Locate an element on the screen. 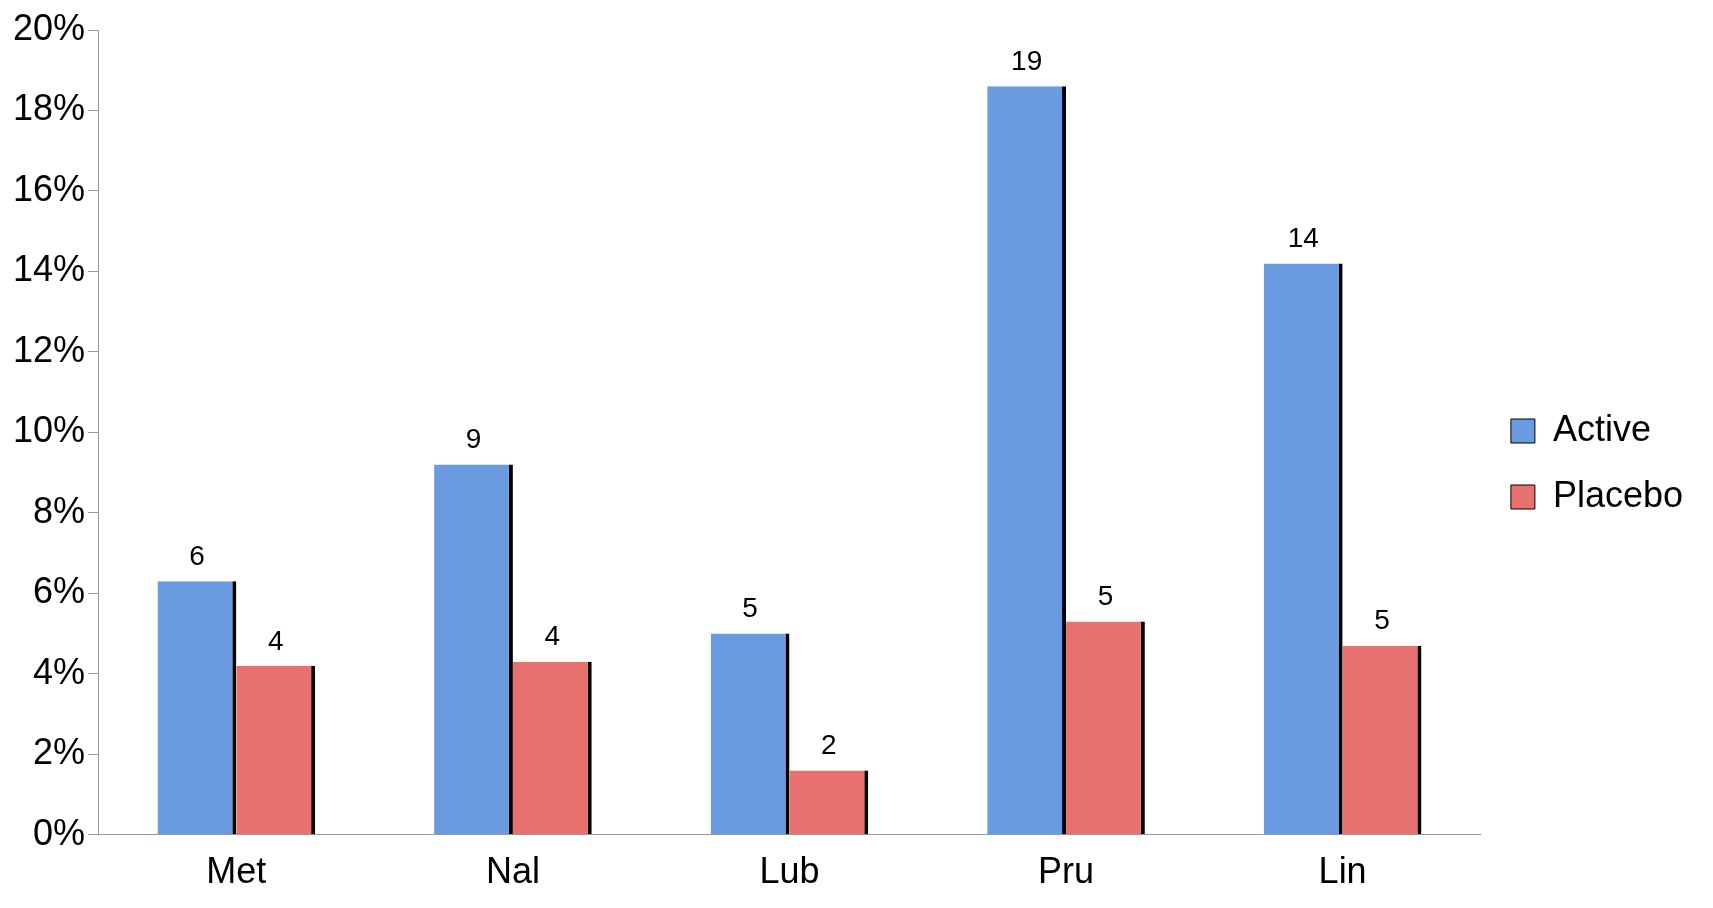 Image resolution: width=1713 pixels, height=908 pixels. y-tick-label: 6% is located at coordinates (59, 591).